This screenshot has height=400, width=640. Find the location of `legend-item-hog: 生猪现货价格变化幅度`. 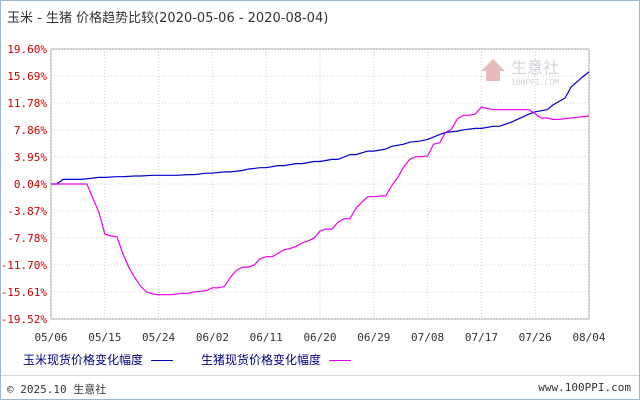

legend-item-hog: 生猪现货价格变化幅度 is located at coordinates (276, 359).